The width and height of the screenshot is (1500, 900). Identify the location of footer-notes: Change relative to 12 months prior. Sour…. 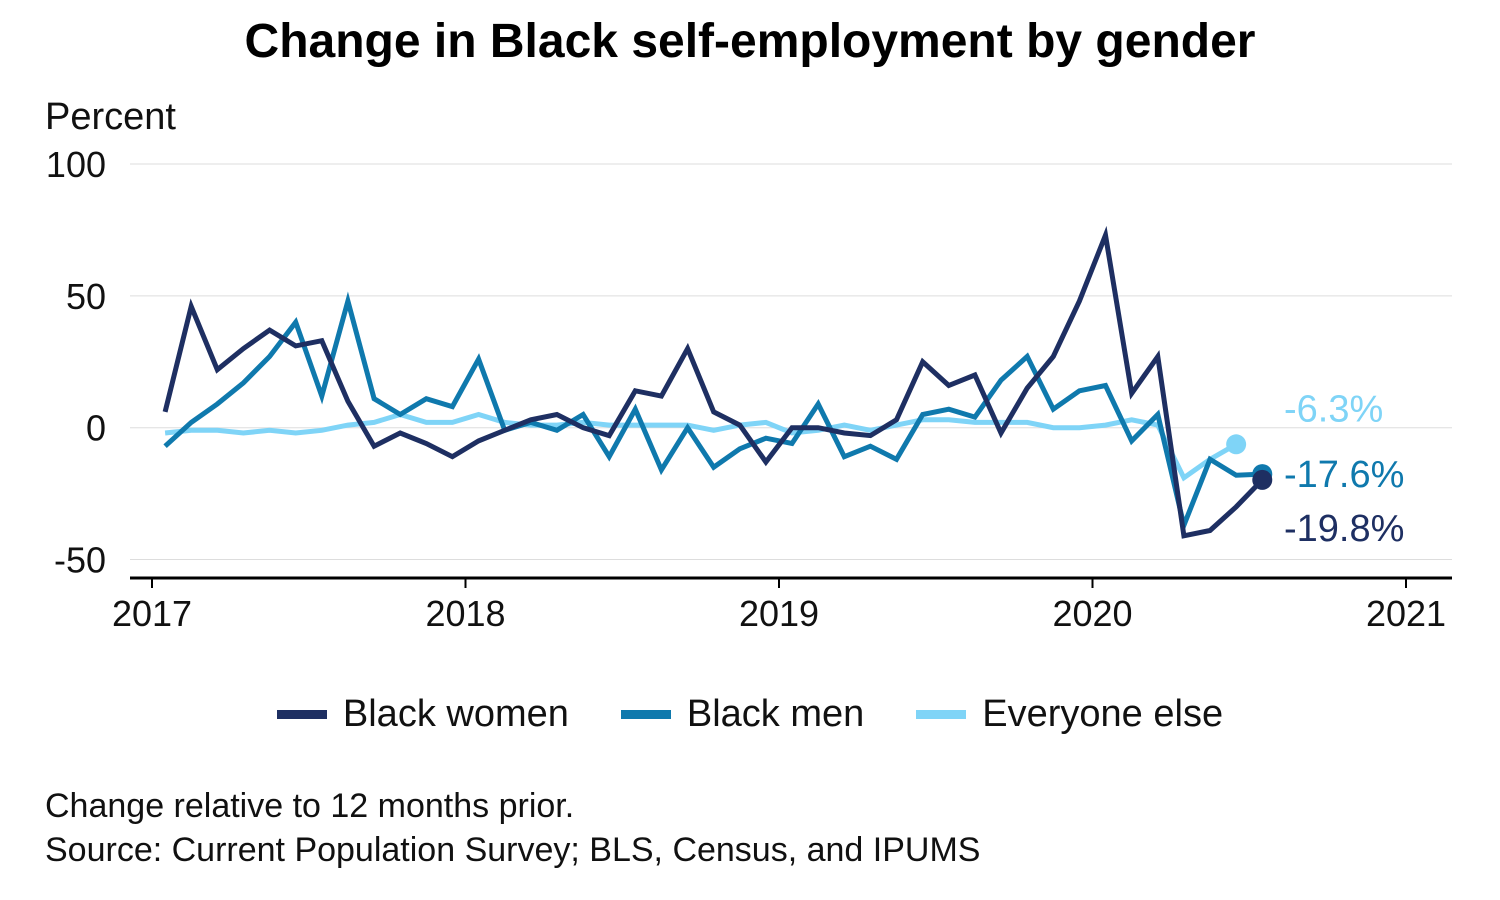
(512, 828).